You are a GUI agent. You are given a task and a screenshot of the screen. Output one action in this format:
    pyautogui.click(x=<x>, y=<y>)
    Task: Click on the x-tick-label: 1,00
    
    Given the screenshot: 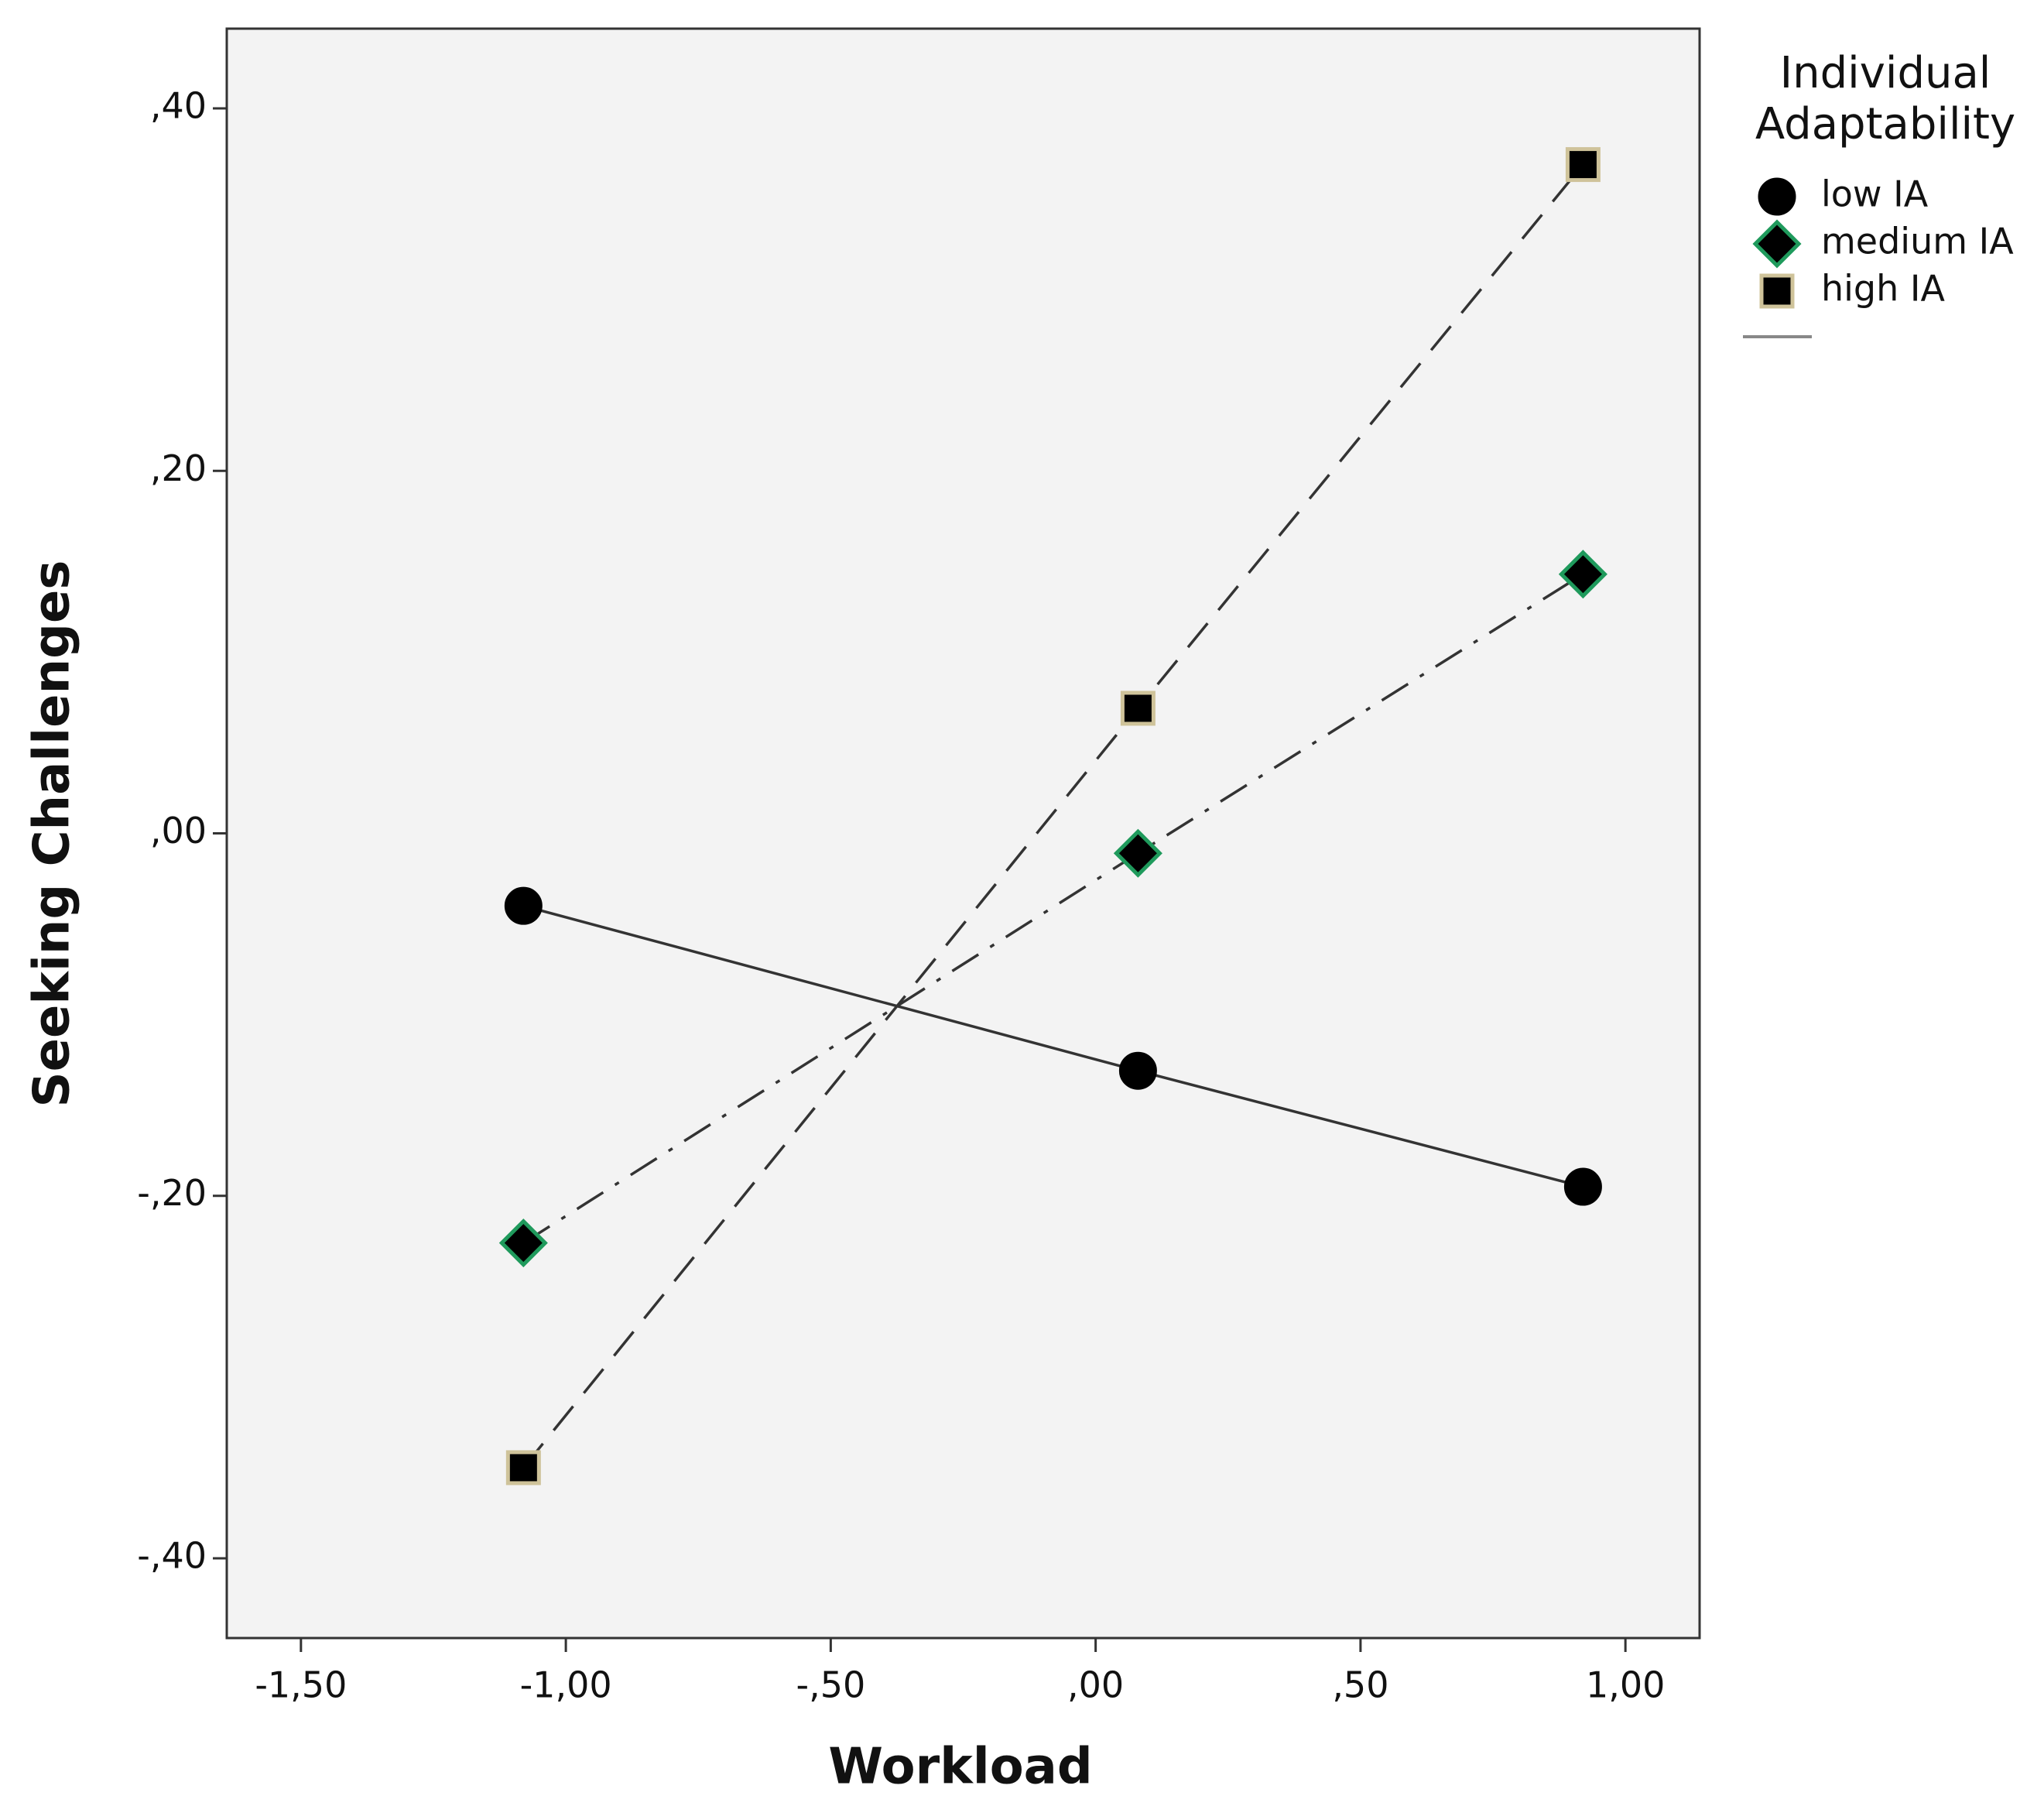 What is the action you would take?
    pyautogui.click(x=1625, y=1685)
    